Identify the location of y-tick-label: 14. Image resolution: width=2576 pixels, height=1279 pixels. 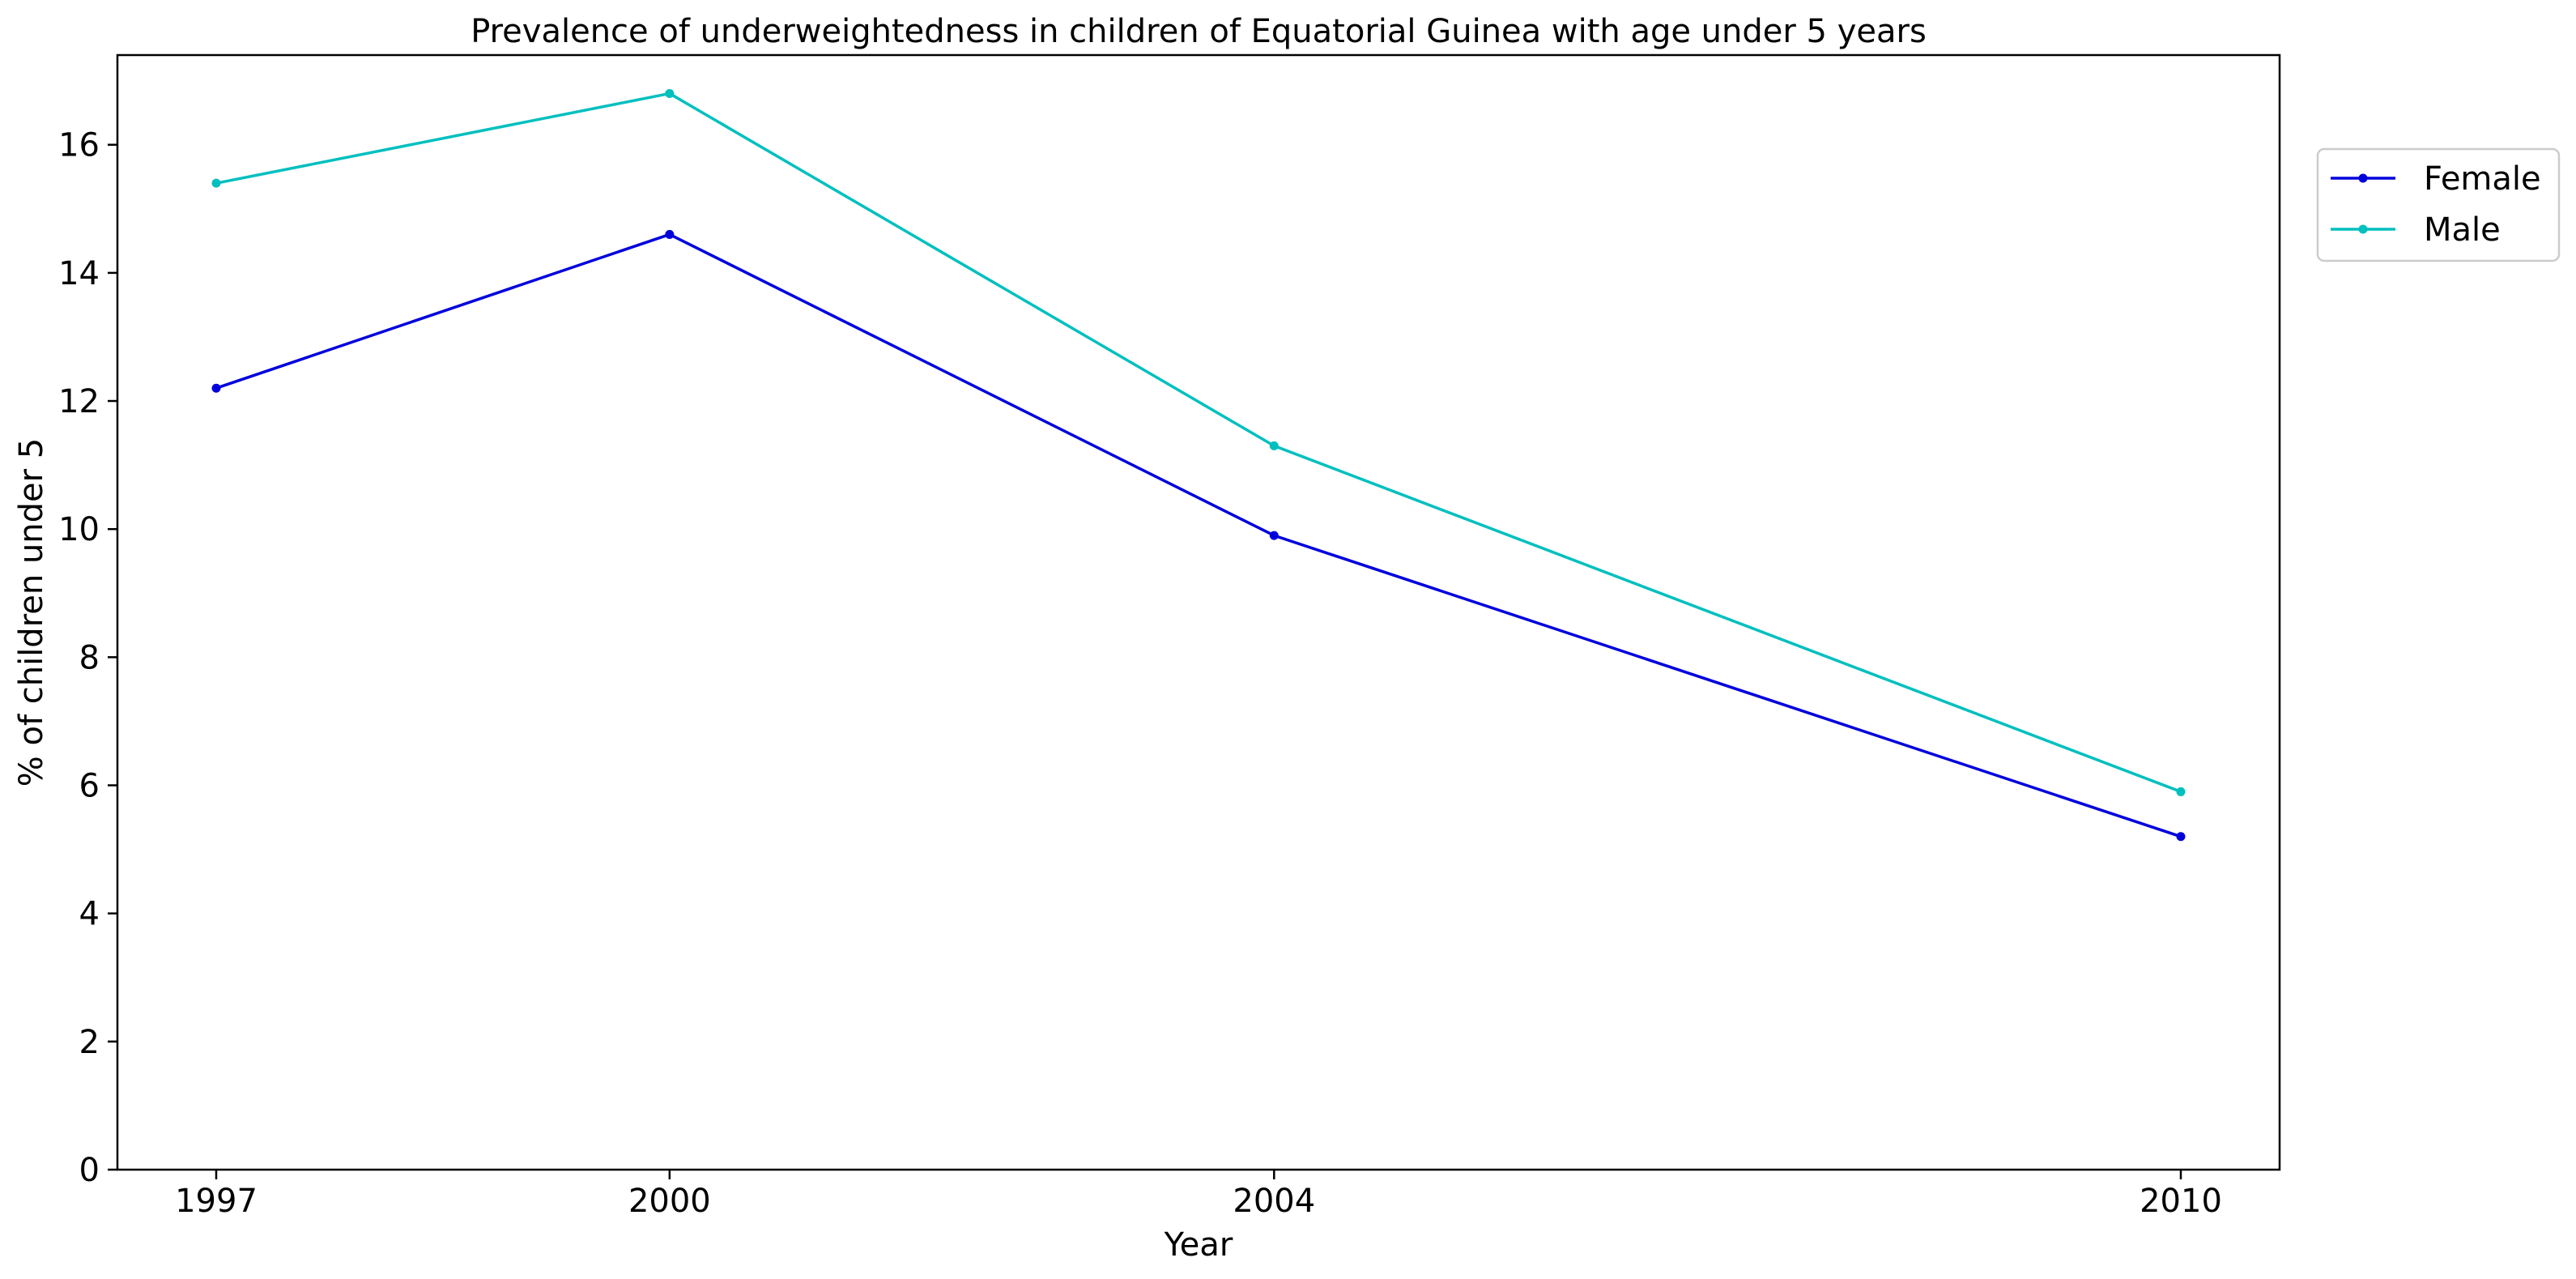
(79, 273).